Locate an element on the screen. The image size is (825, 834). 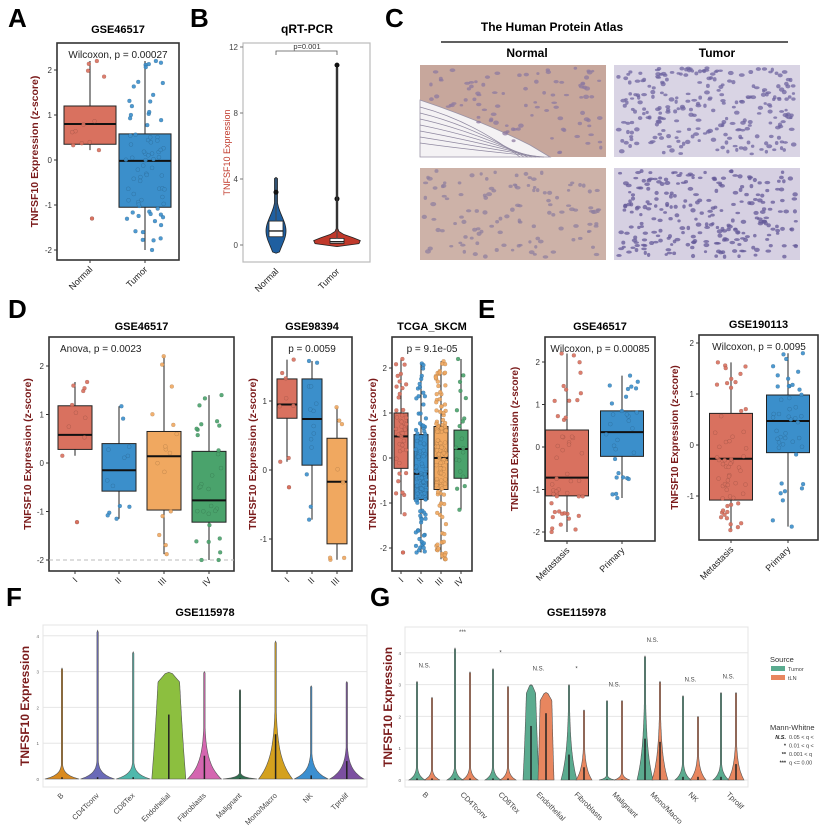
box-group-ii: II is located at coordinates (119, 495).